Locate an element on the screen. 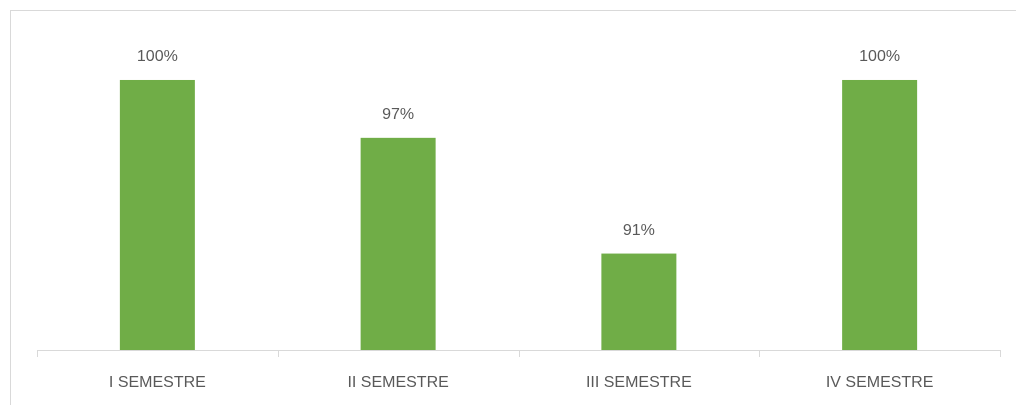  x-tick-label: IV SEMESTRE is located at coordinates (880, 382).